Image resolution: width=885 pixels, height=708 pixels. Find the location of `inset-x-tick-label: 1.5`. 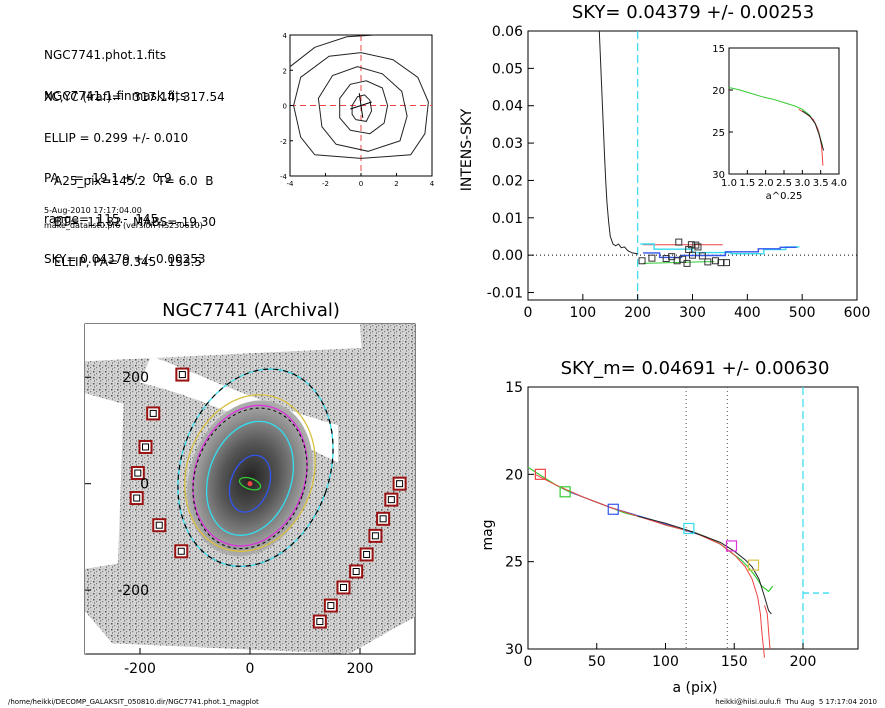

inset-x-tick-label: 1.5 is located at coordinates (747, 183).